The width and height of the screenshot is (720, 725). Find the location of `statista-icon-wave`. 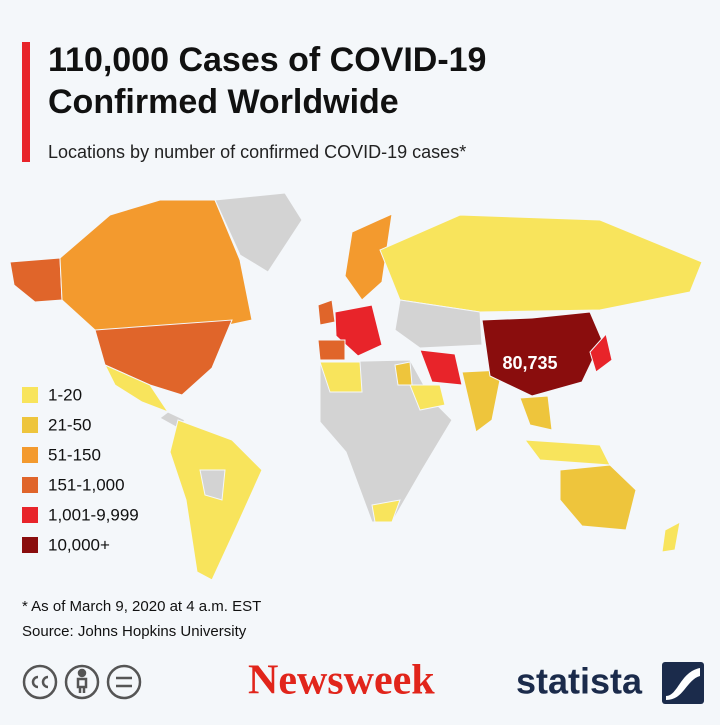

statista-icon-wave is located at coordinates (683, 684).